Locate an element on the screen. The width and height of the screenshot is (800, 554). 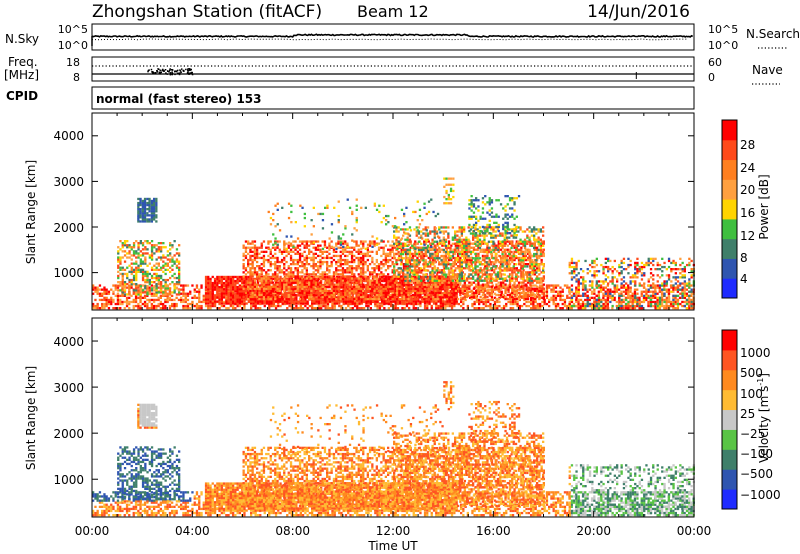
freq-panel-frame is located at coordinates (393, 69).